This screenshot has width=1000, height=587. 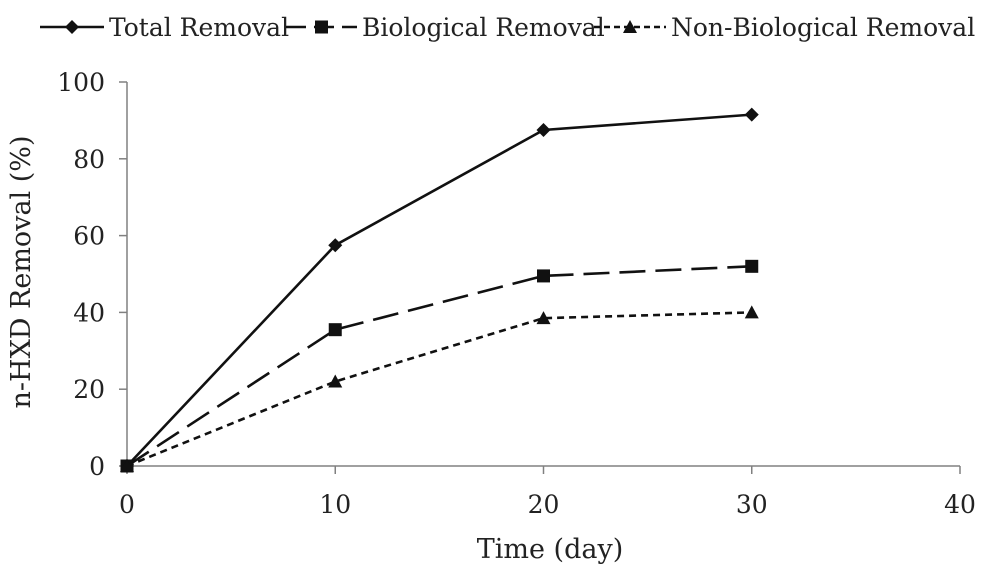 What do you see at coordinates (544, 504) in the screenshot?
I see `x-tick-label: 20` at bounding box center [544, 504].